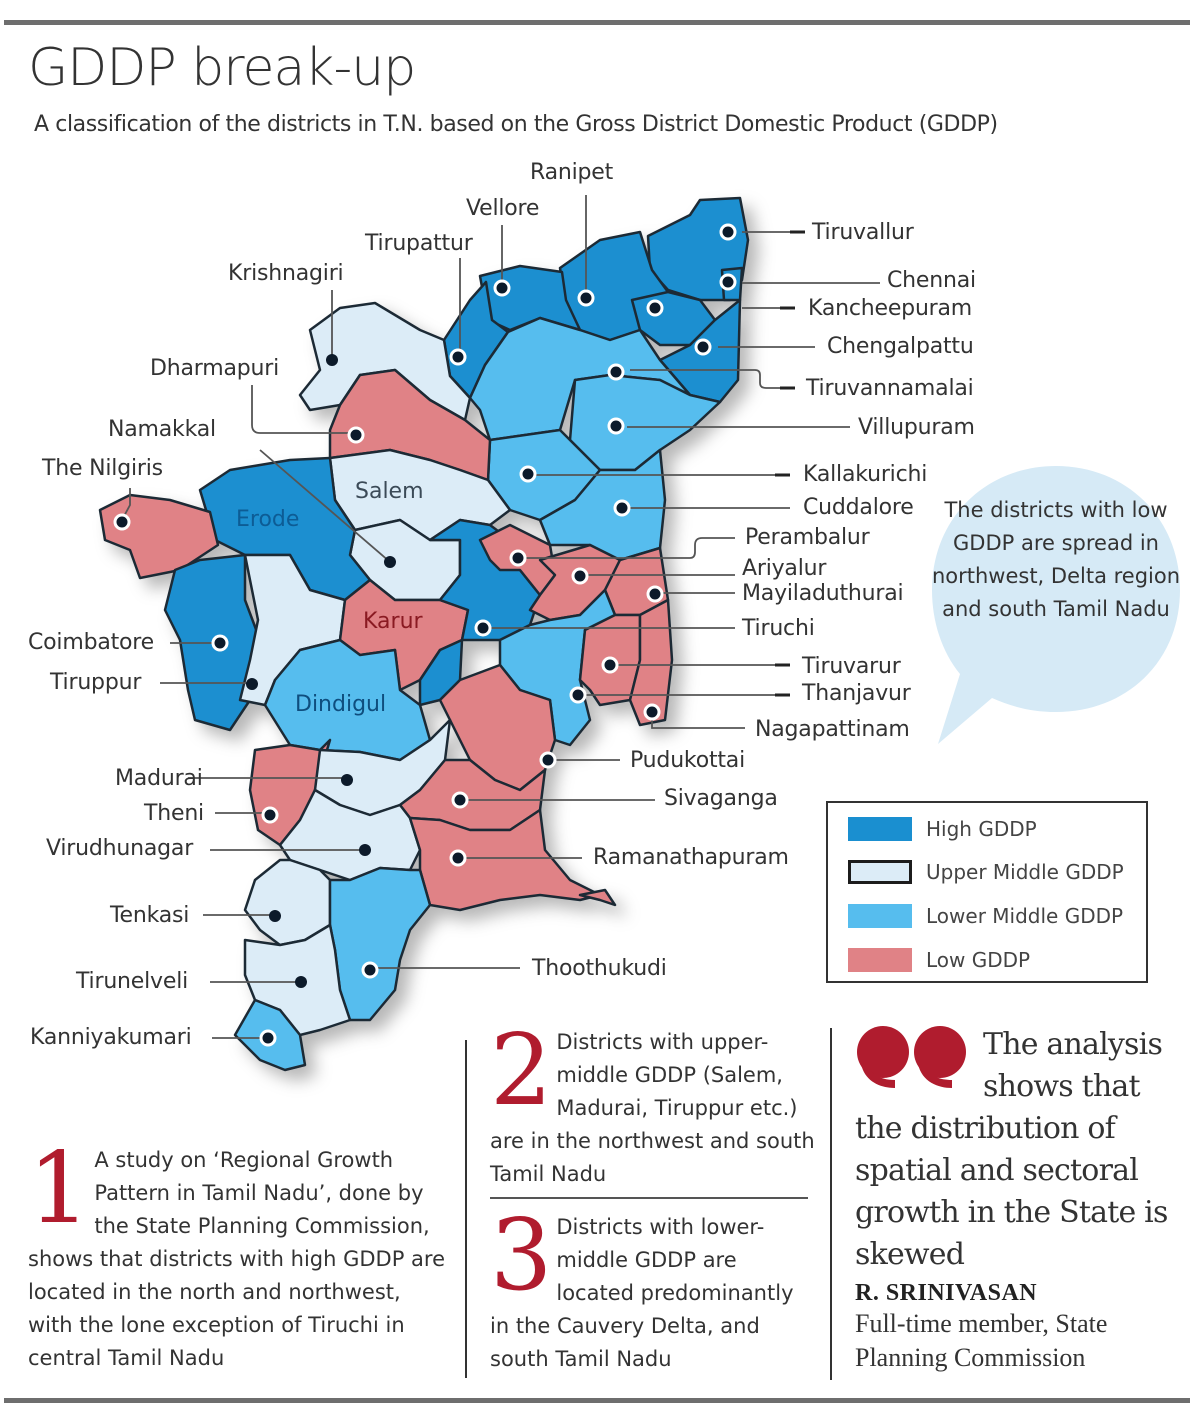  Describe the element at coordinates (978, 960) in the screenshot. I see `legend-label-low: Low GDDP` at that location.